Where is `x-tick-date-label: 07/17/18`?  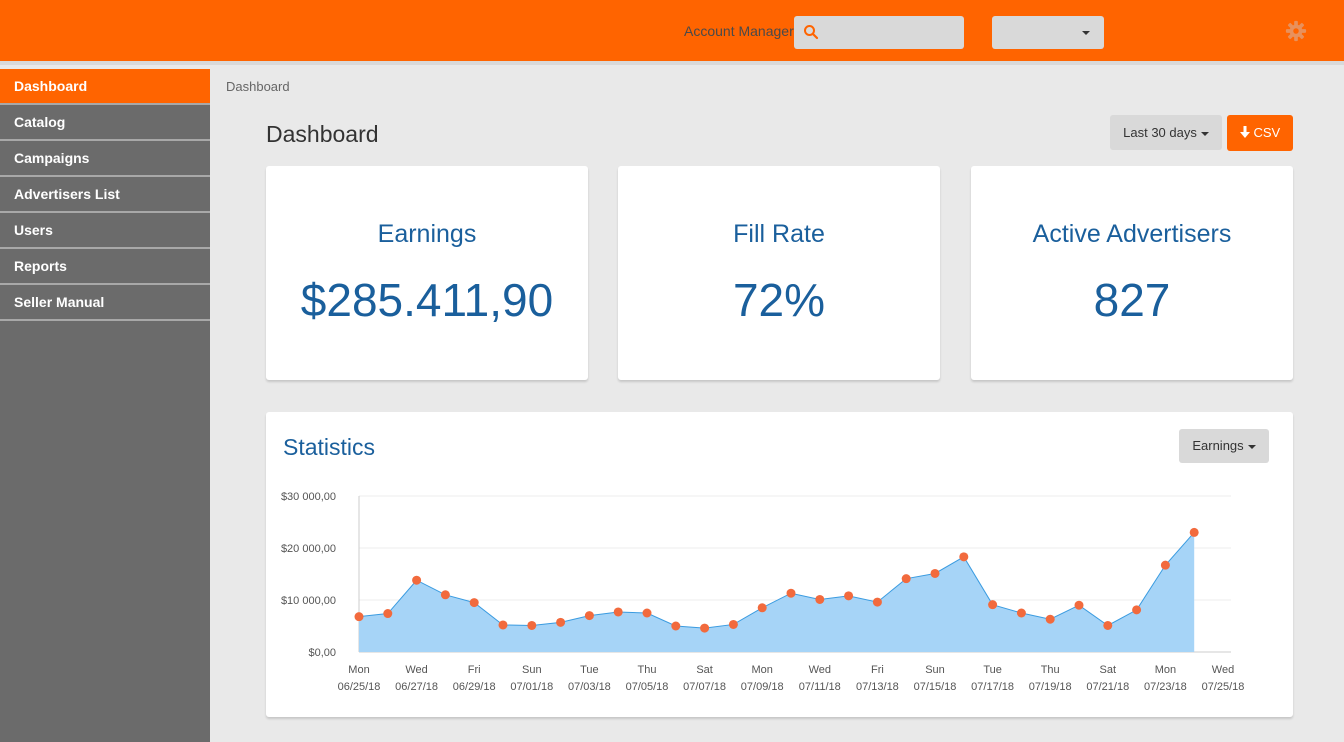 x-tick-date-label: 07/17/18 is located at coordinates (992, 687).